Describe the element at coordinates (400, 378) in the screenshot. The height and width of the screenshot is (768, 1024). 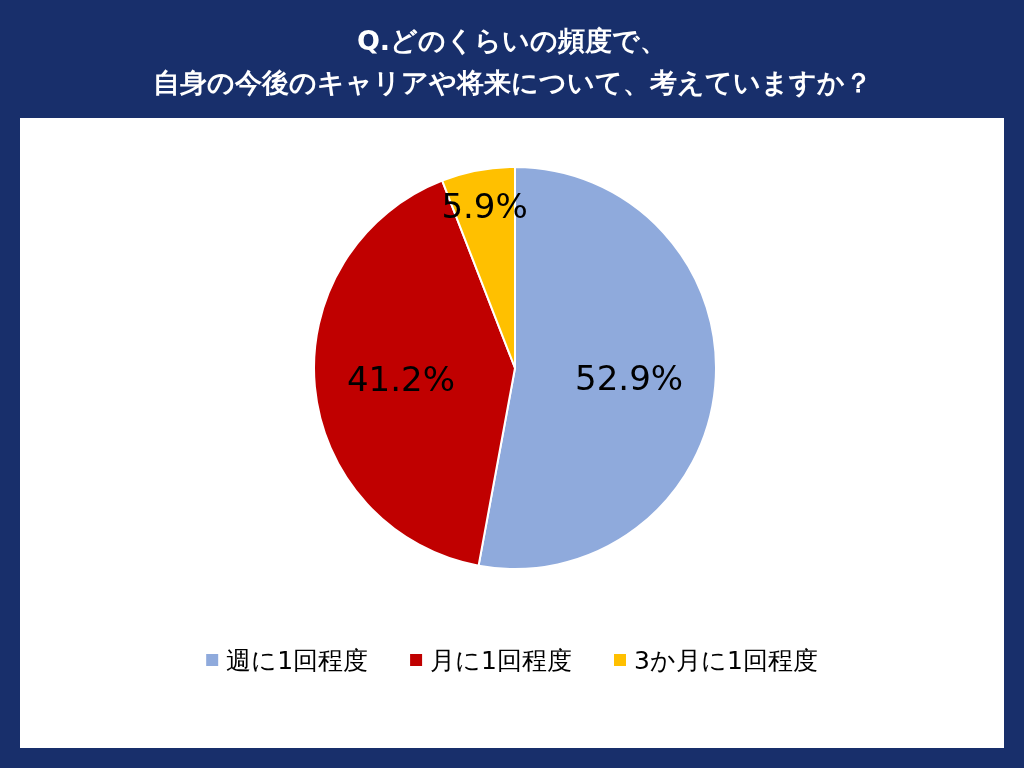
I see `data-label: 41.2%` at that location.